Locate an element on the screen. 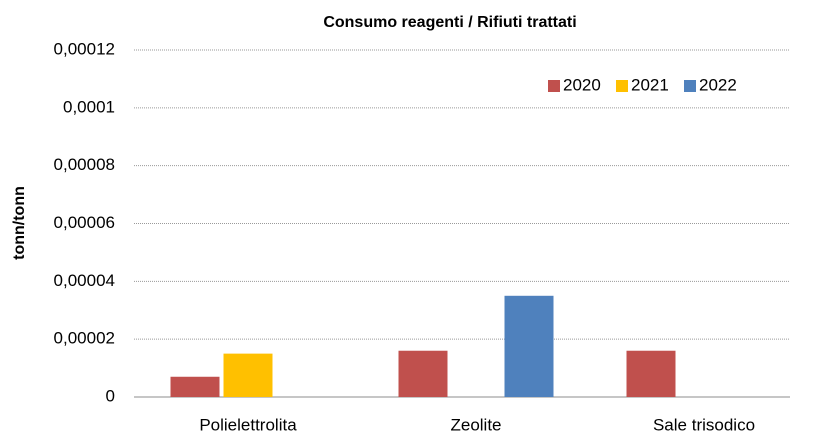  y-tick-label: 0 is located at coordinates (110, 395).